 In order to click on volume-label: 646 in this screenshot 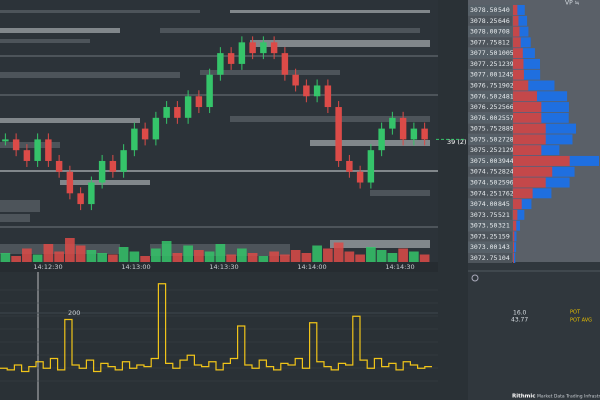, I will do `click(504, 21)`.